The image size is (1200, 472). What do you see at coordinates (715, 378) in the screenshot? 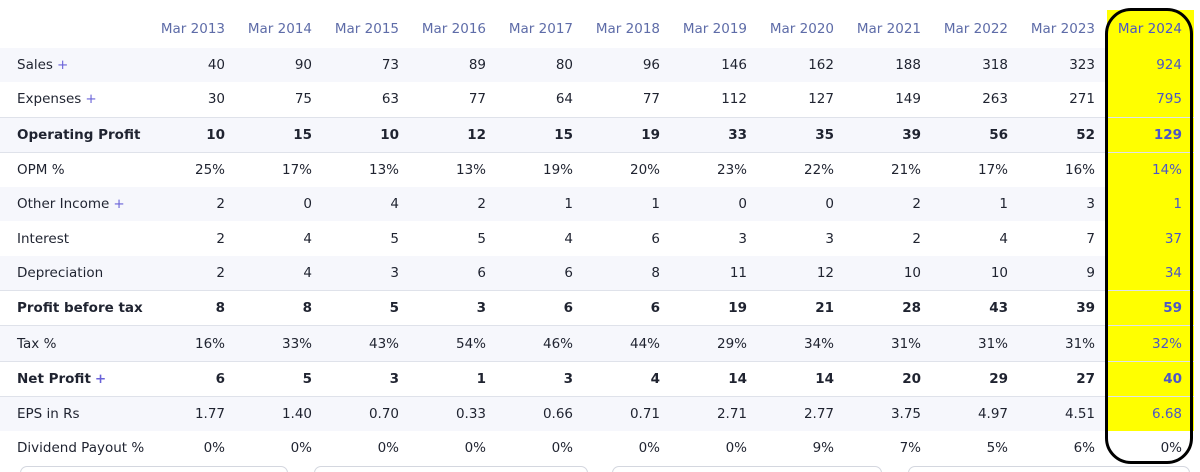
I see `table-cell: 14` at bounding box center [715, 378].